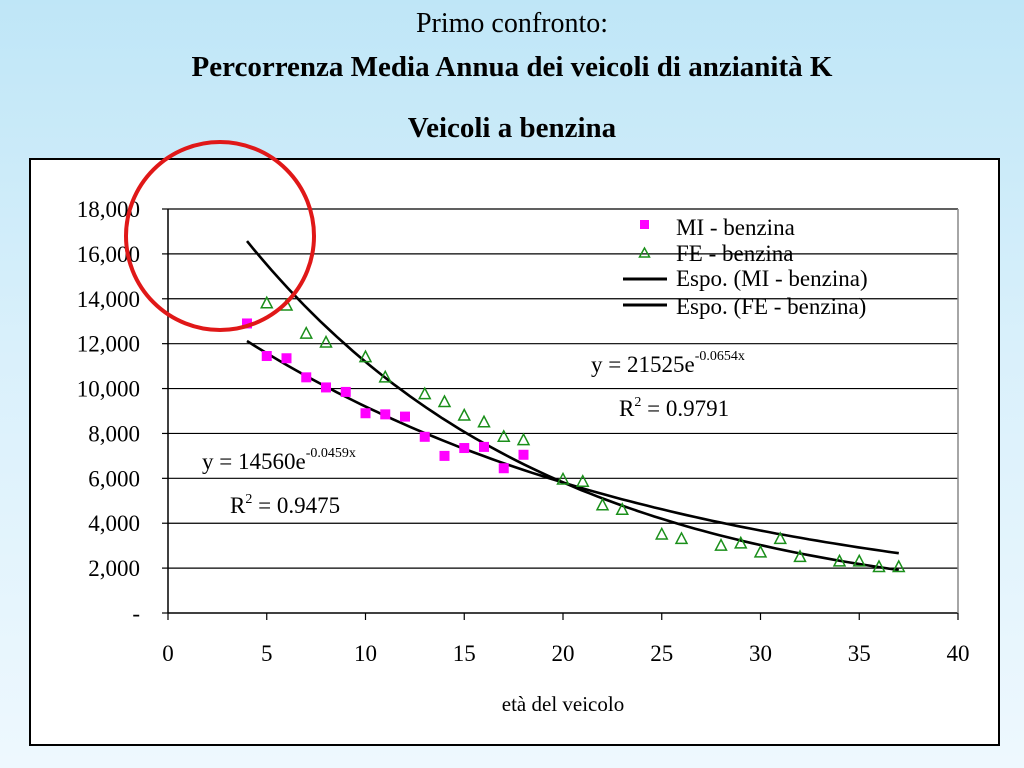 This screenshot has width=1024, height=768. Describe the element at coordinates (168, 653) in the screenshot. I see `x-tick-label: 0` at that location.